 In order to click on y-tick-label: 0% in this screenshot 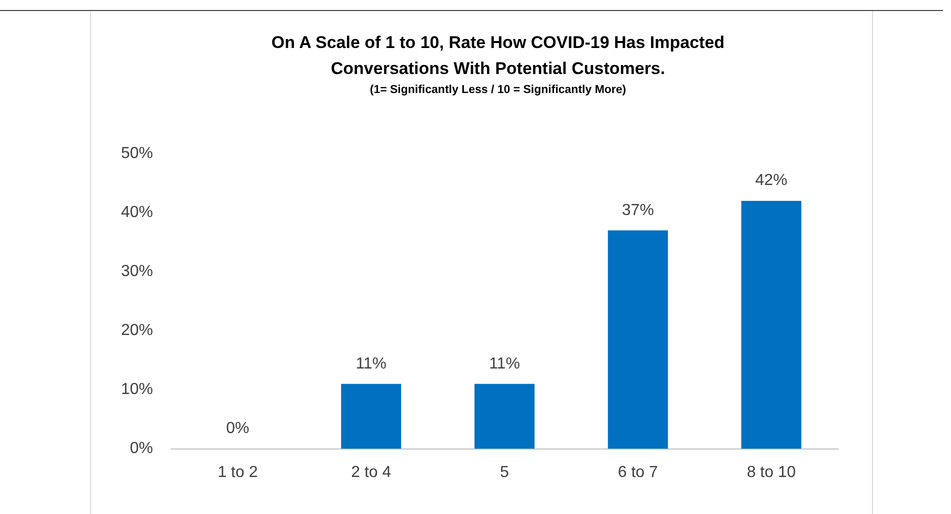, I will do `click(142, 449)`.